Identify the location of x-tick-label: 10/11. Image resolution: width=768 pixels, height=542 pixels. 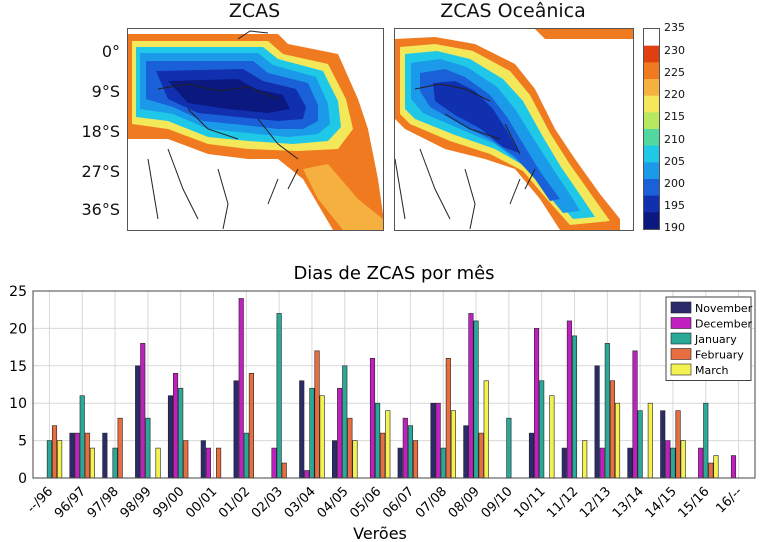
(529, 502).